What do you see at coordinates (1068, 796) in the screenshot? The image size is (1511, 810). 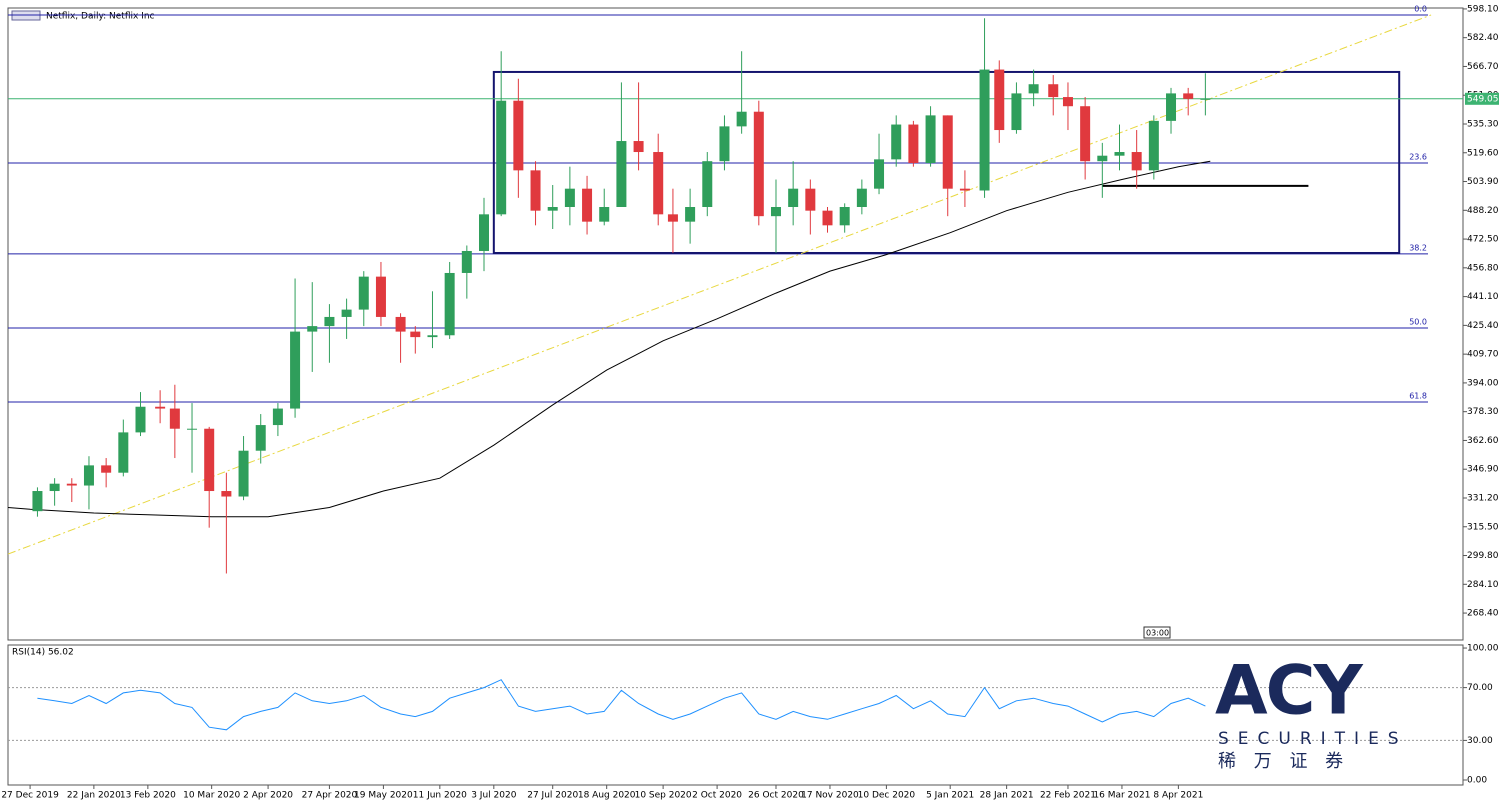 I see `x-tick-label: 22 Feb 2021` at bounding box center [1068, 796].